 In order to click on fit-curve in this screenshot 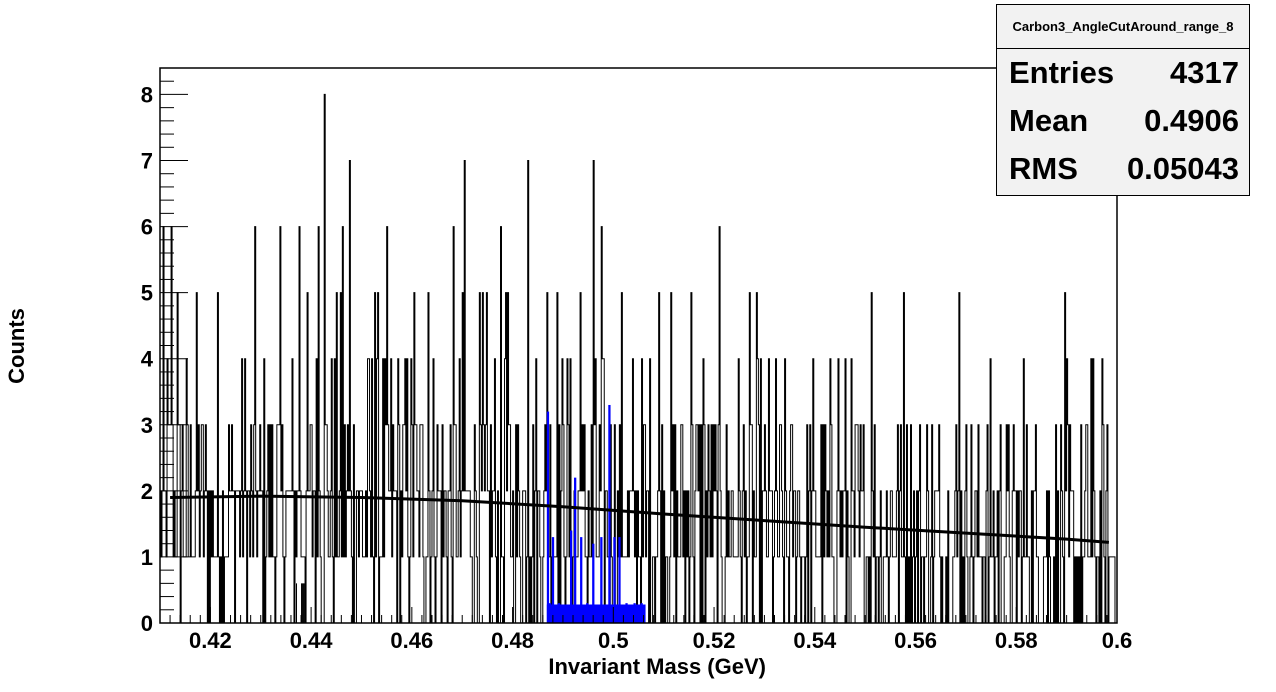, I will do `click(640, 519)`.